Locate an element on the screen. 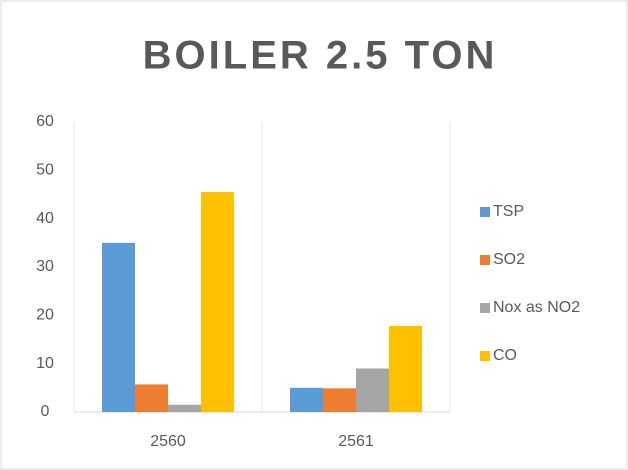  y-tick-label: 60 is located at coordinates (45, 121).